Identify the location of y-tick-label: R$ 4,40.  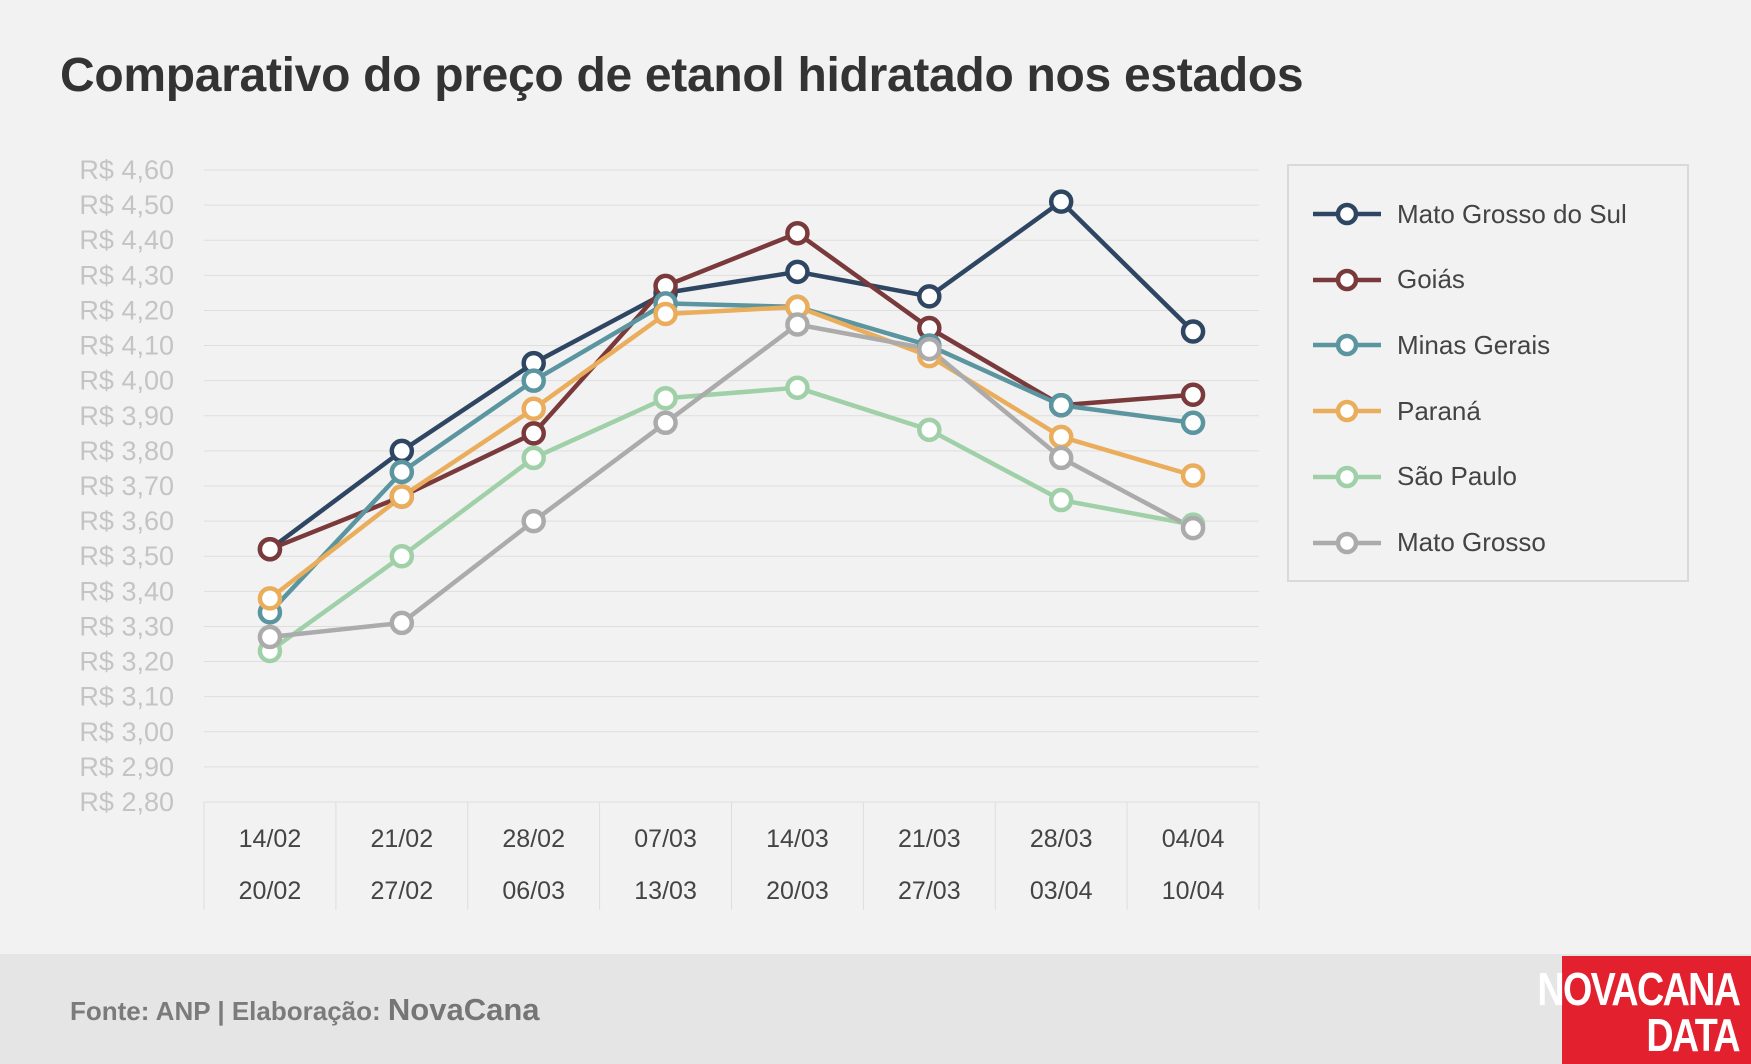
(126, 240).